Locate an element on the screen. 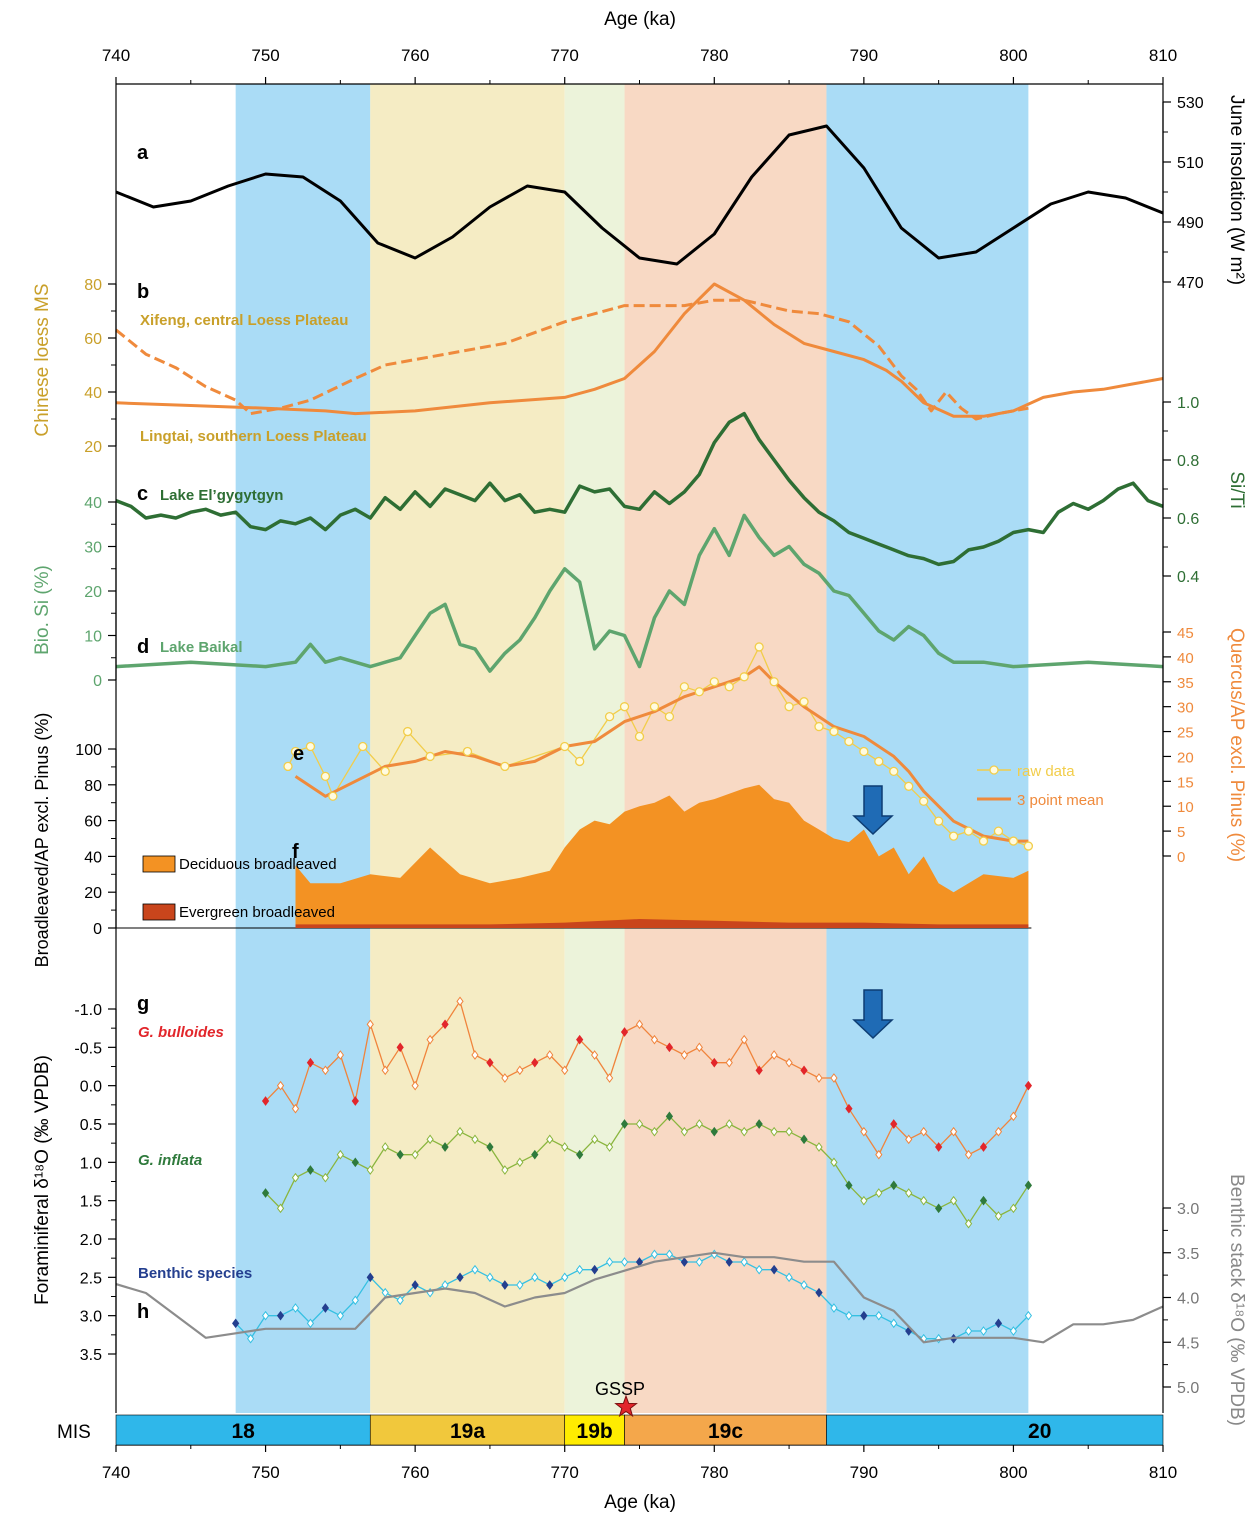  si-ti-tick-label: 0.6 is located at coordinates (1188, 519).